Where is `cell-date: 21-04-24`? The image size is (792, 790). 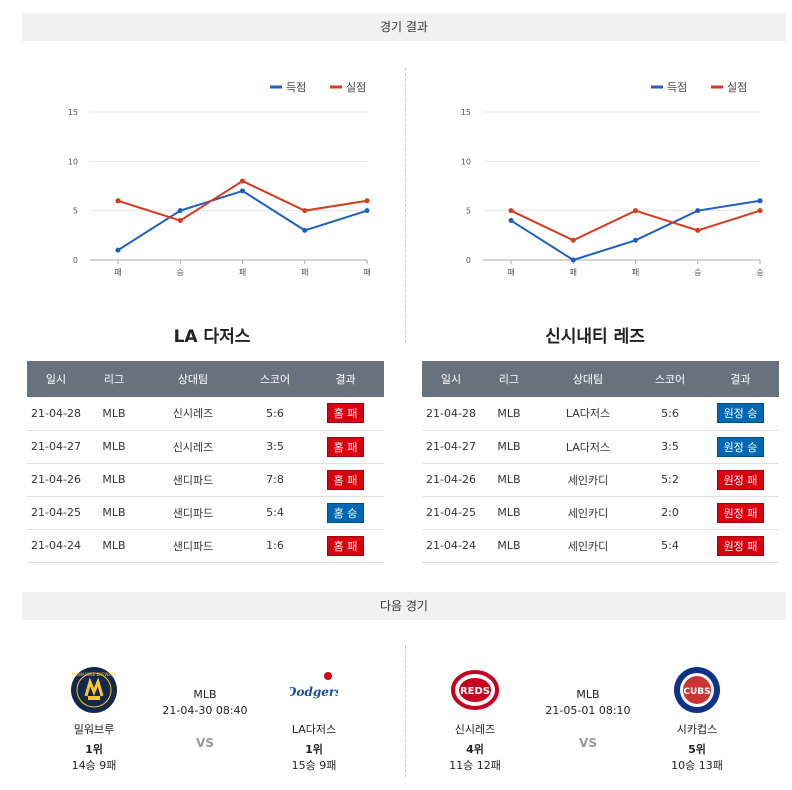
cell-date: 21-04-24 is located at coordinates (451, 546).